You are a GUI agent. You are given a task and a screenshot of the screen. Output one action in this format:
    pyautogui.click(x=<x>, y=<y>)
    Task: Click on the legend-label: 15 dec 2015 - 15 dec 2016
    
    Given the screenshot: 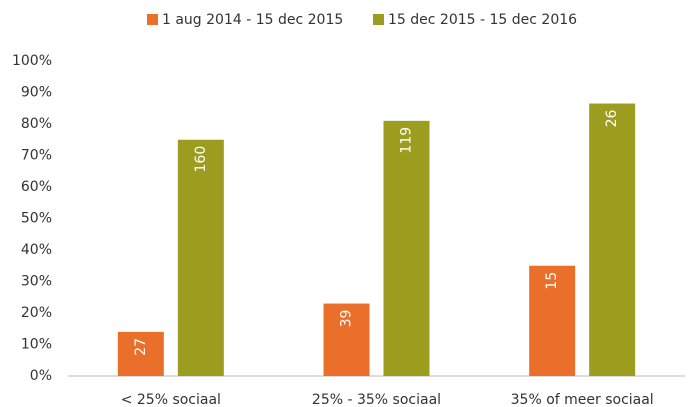 What is the action you would take?
    pyautogui.click(x=482, y=20)
    